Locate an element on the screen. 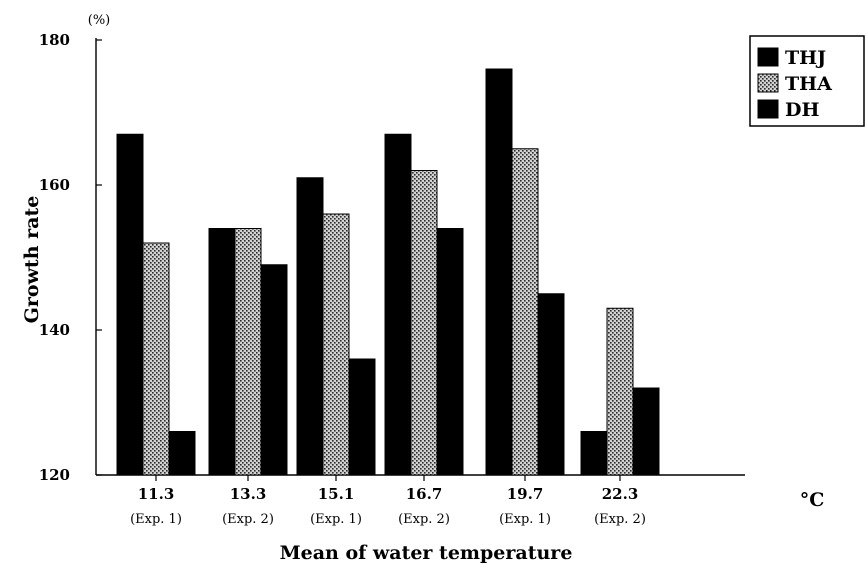 The image size is (866, 568). x-tick-label: 22.3 is located at coordinates (620, 494).